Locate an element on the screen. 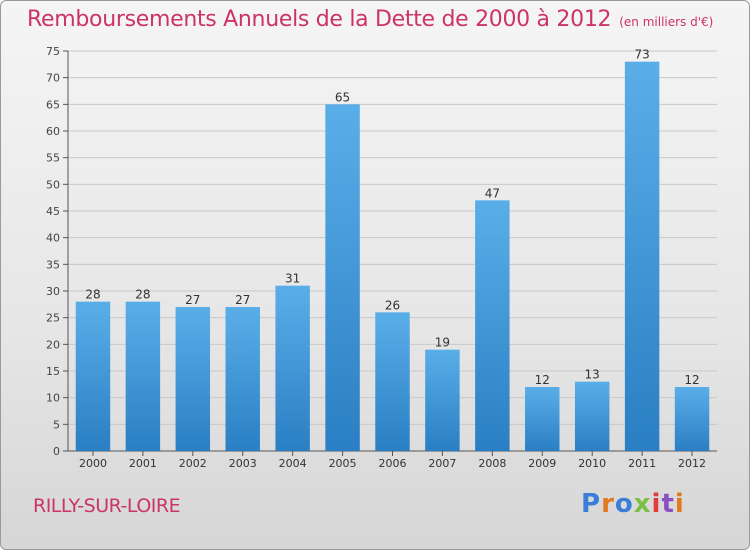 This screenshot has height=550, width=750. data-label: 31 is located at coordinates (292, 279).